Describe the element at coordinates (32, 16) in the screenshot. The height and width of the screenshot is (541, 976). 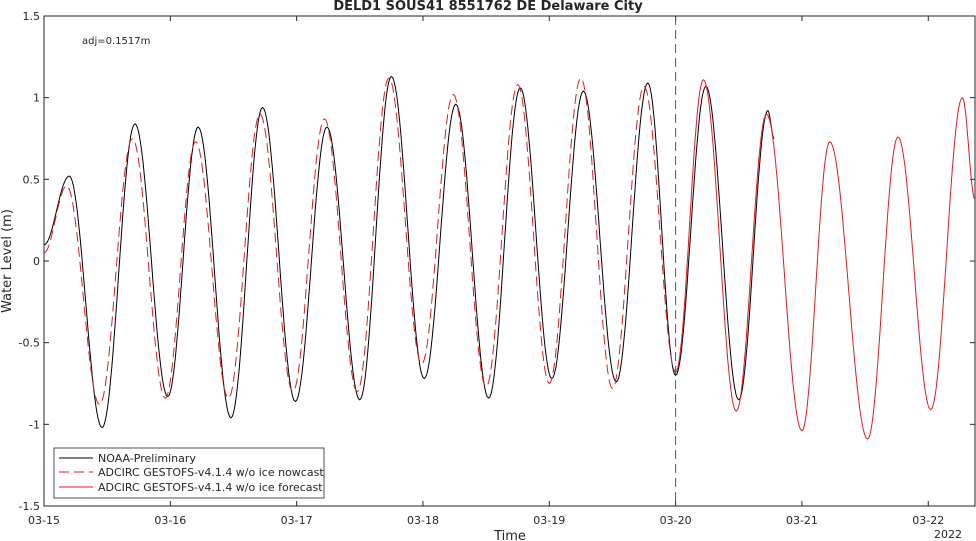
I see `y-tick-label: 1.5` at that location.